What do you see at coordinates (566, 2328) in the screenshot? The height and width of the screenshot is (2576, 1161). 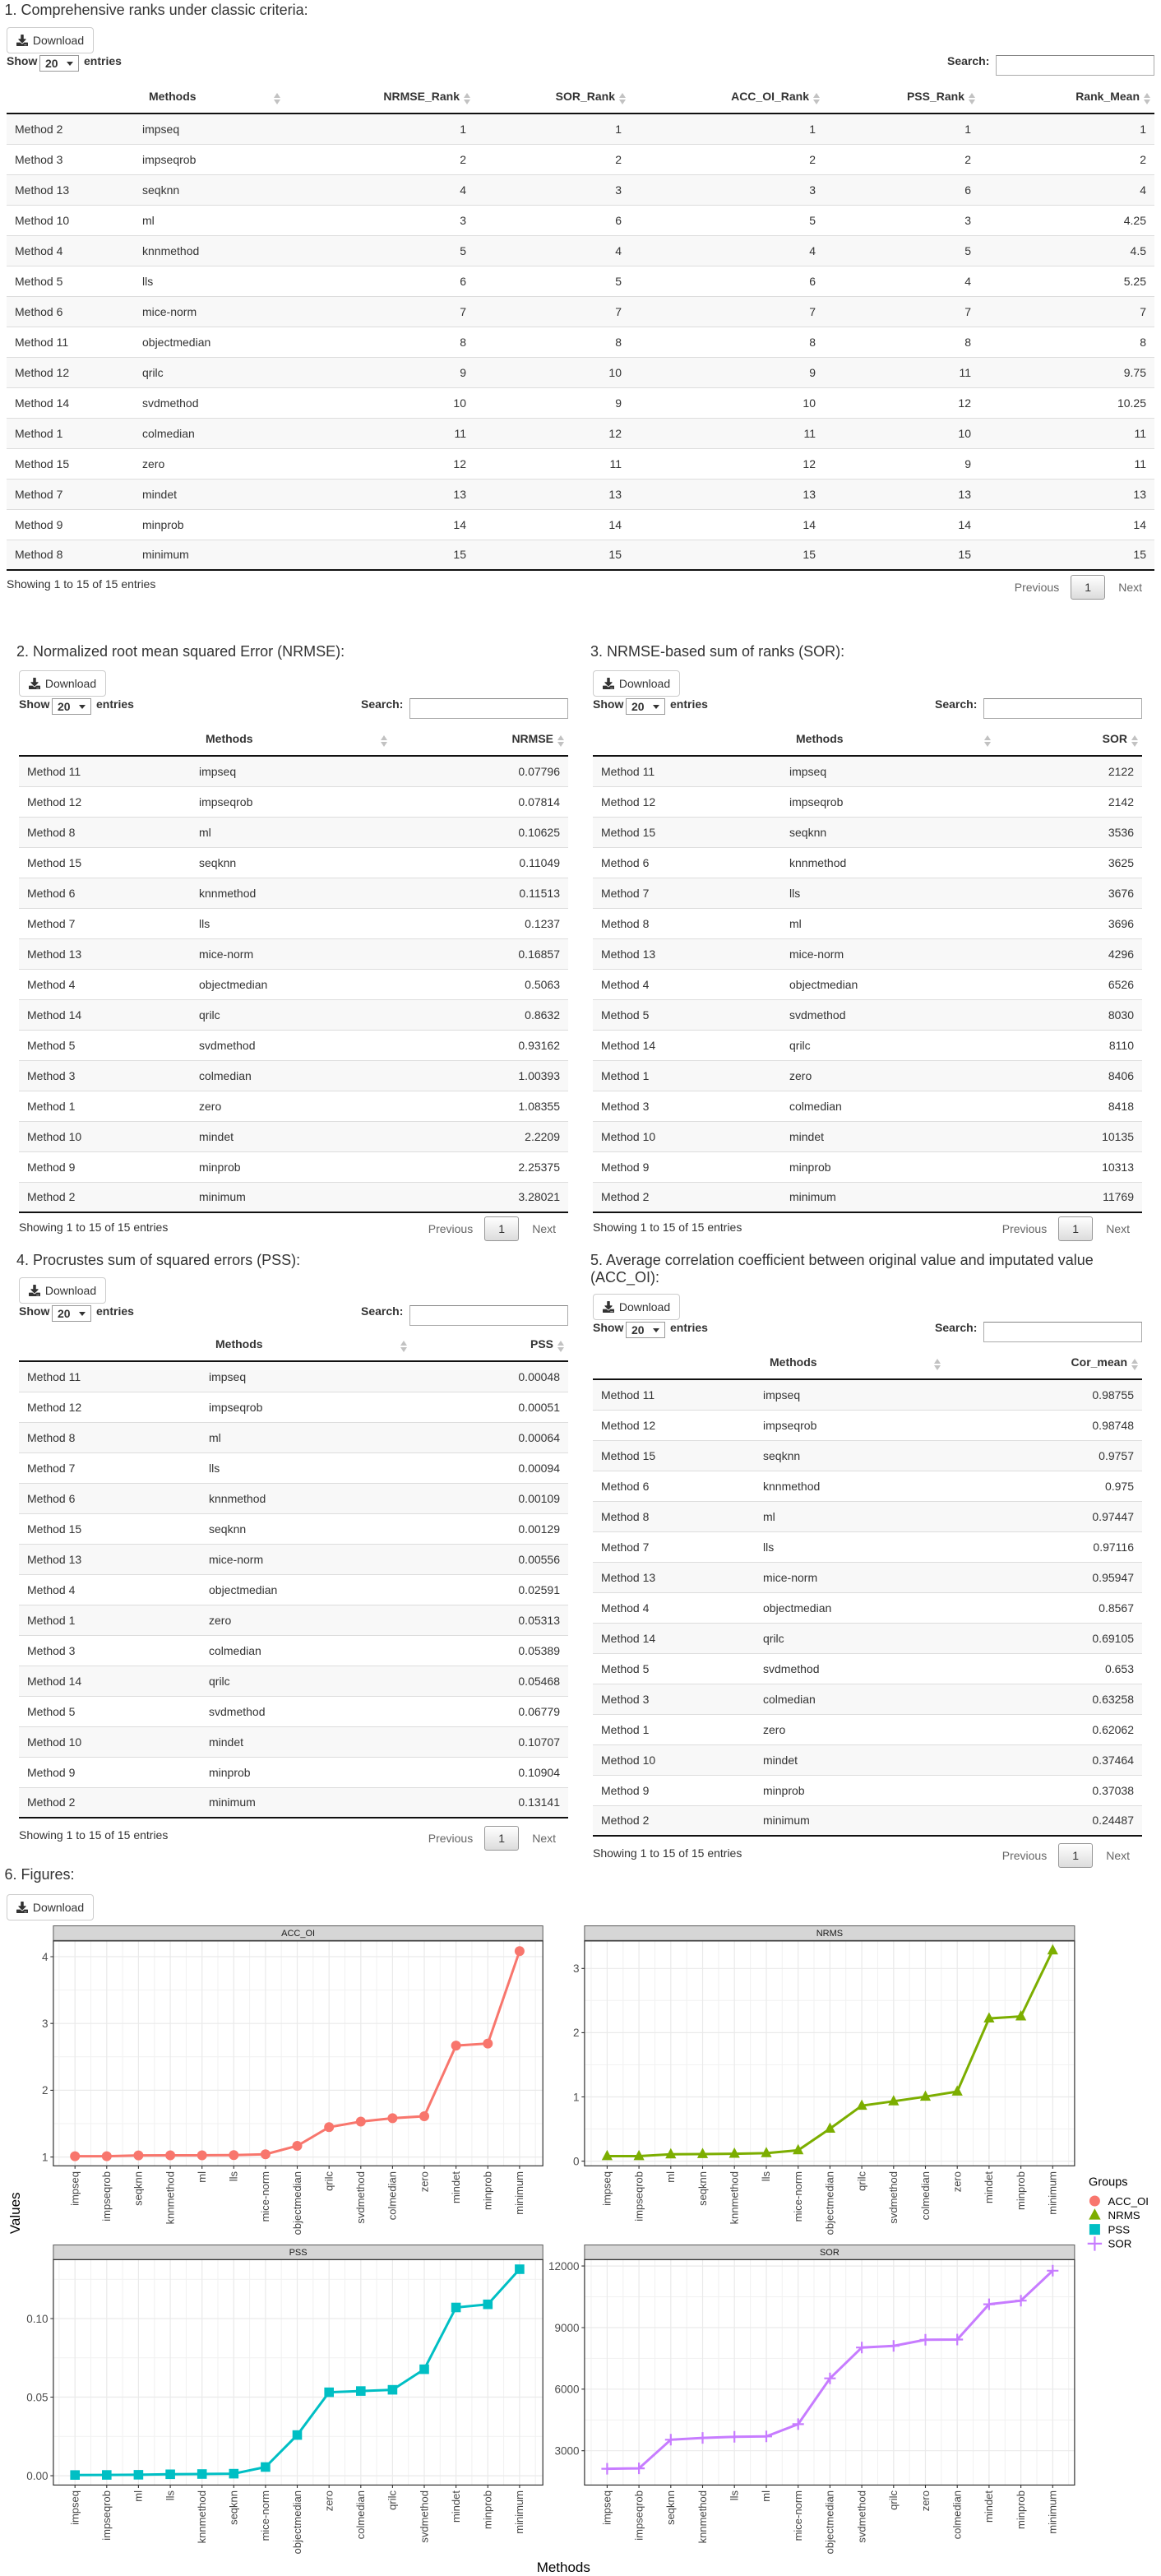 I see `svg-text: 9000` at bounding box center [566, 2328].